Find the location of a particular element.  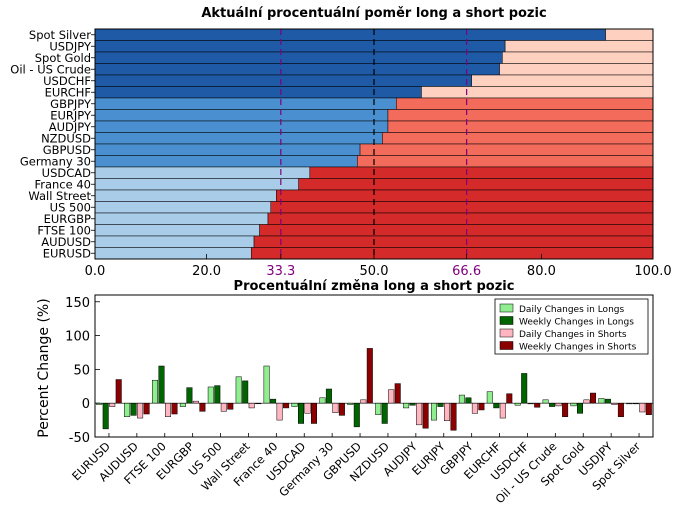

chart1-category-label: FTSE 100 is located at coordinates (64, 230).